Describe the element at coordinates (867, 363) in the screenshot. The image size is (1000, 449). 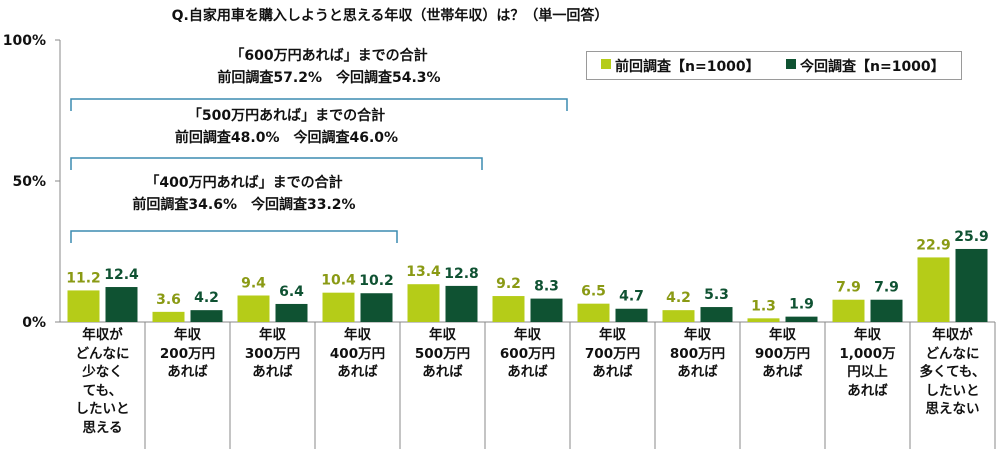
I see `category-label-9: 年収 1,000万 円以上 あれば` at that location.